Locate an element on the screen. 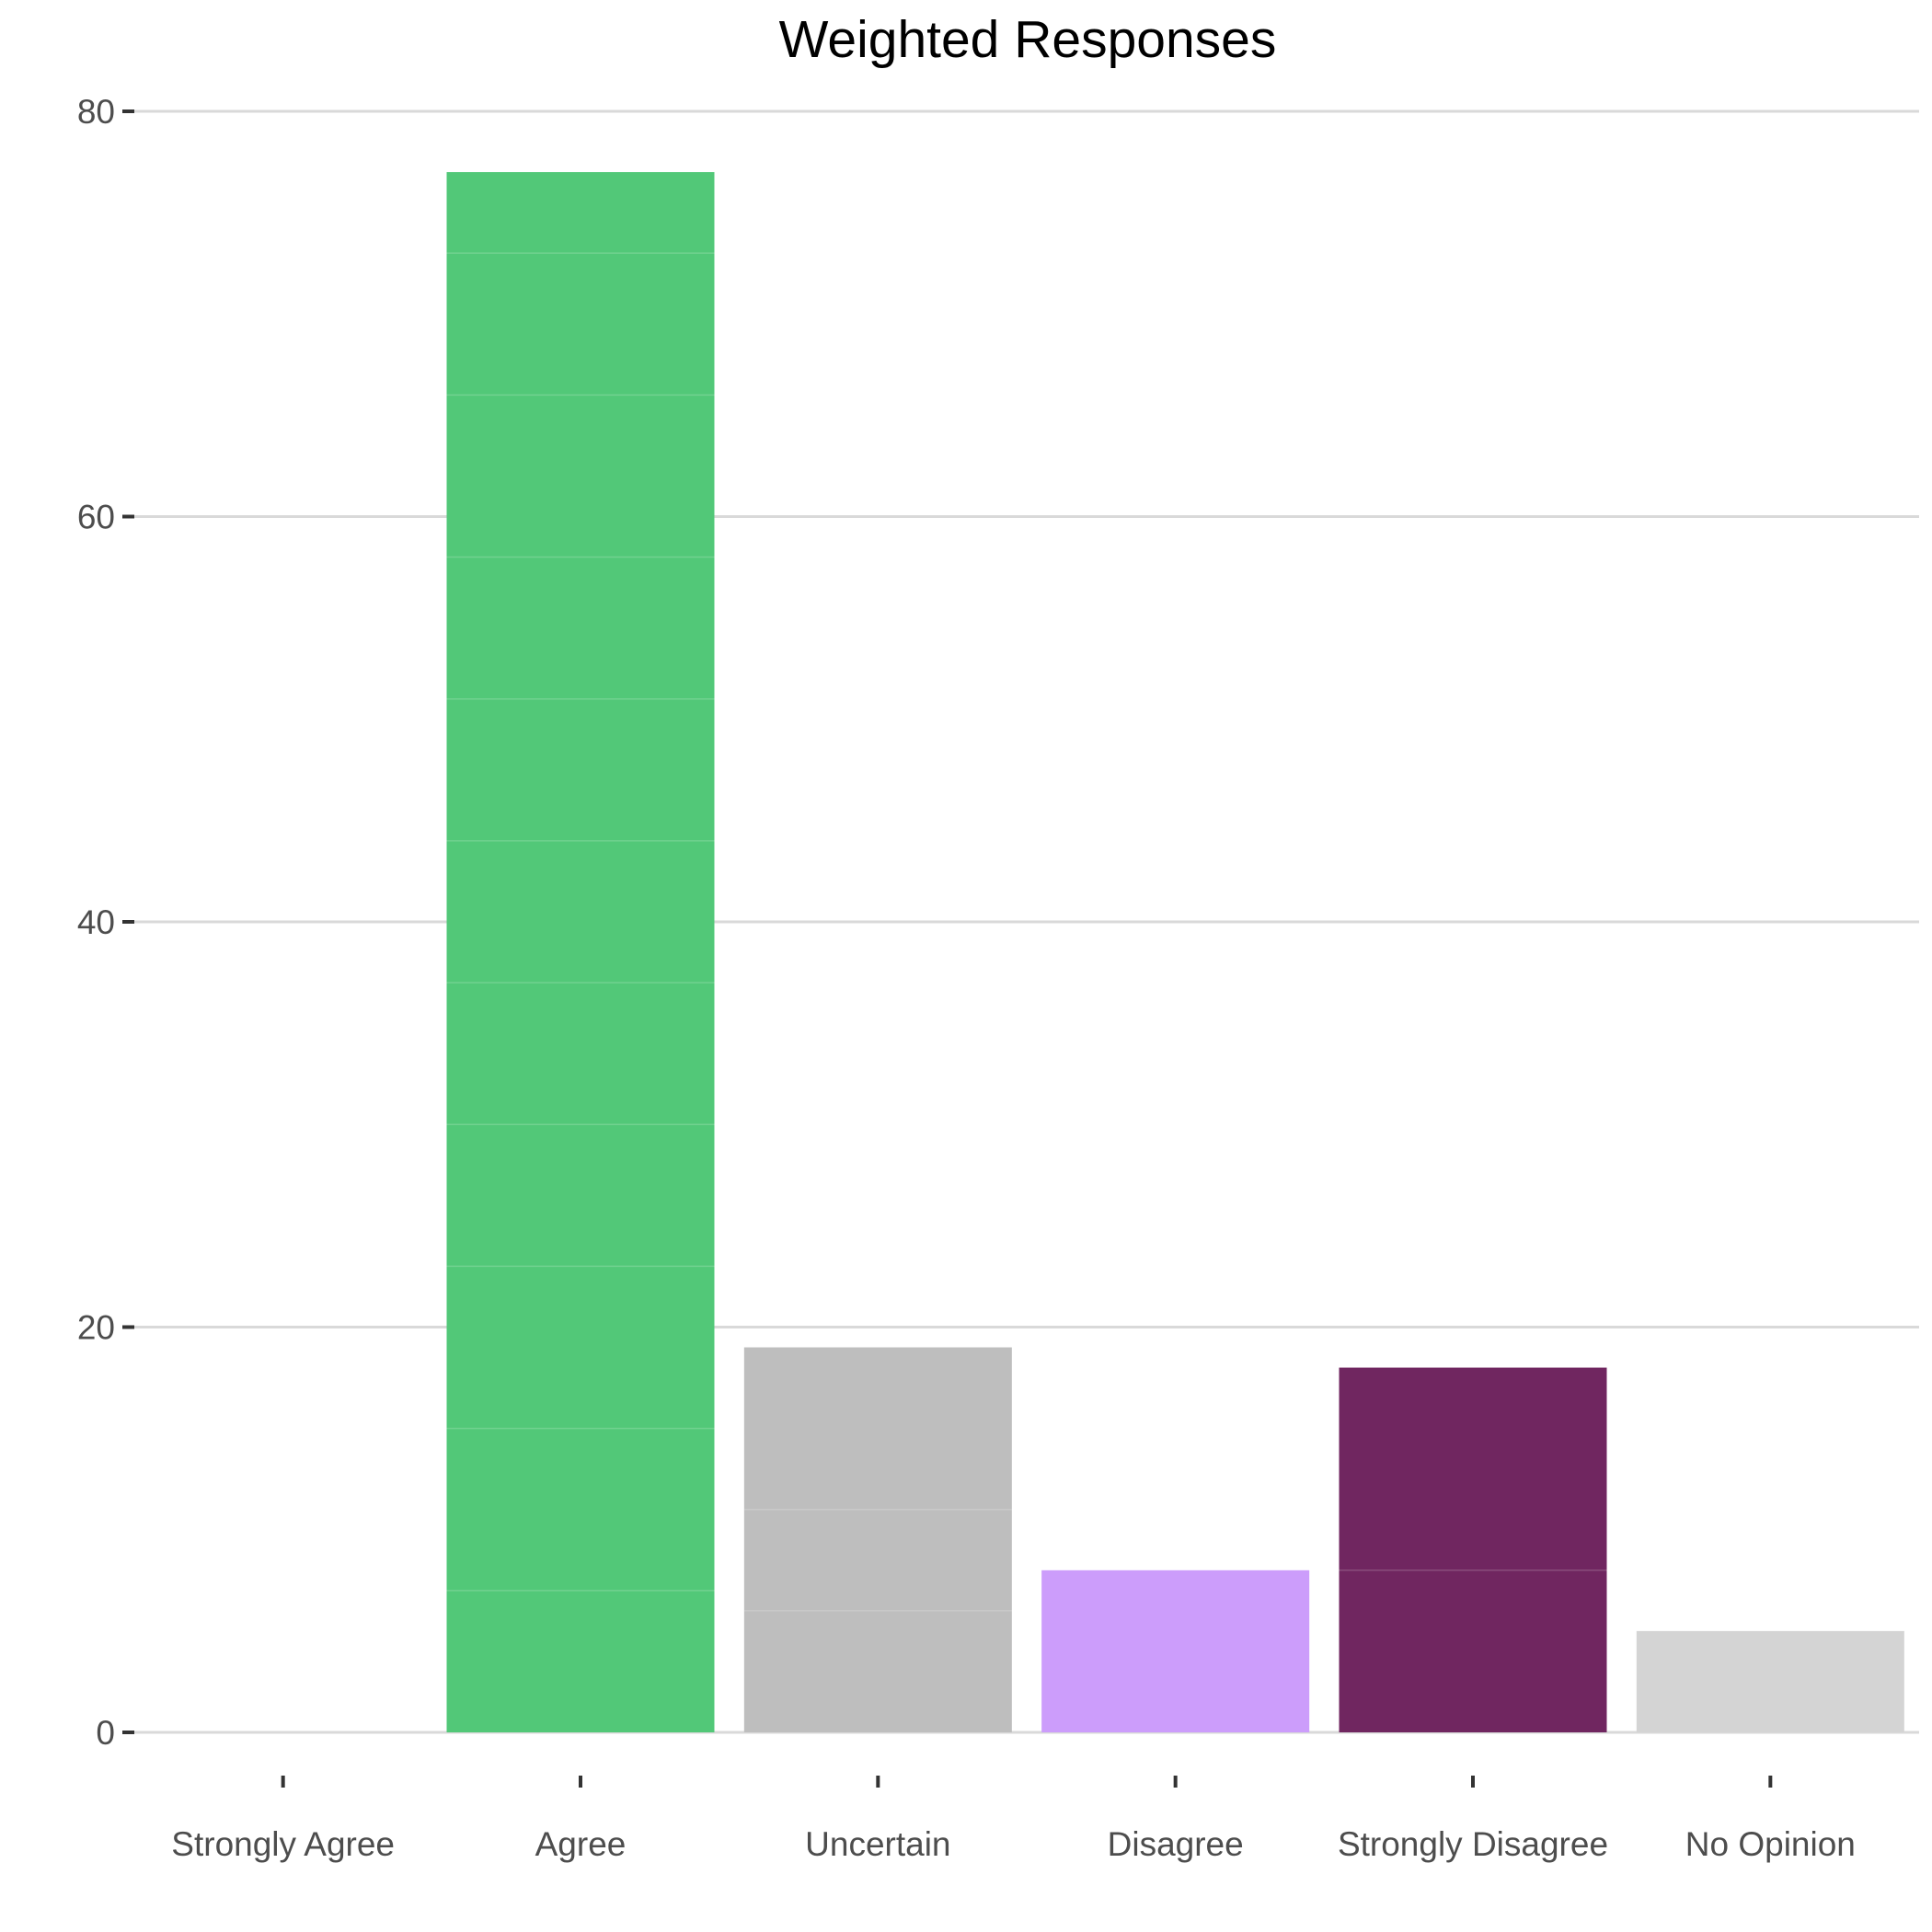 The width and height of the screenshot is (1932, 1932). y-tick-label: 20 is located at coordinates (96, 1328).